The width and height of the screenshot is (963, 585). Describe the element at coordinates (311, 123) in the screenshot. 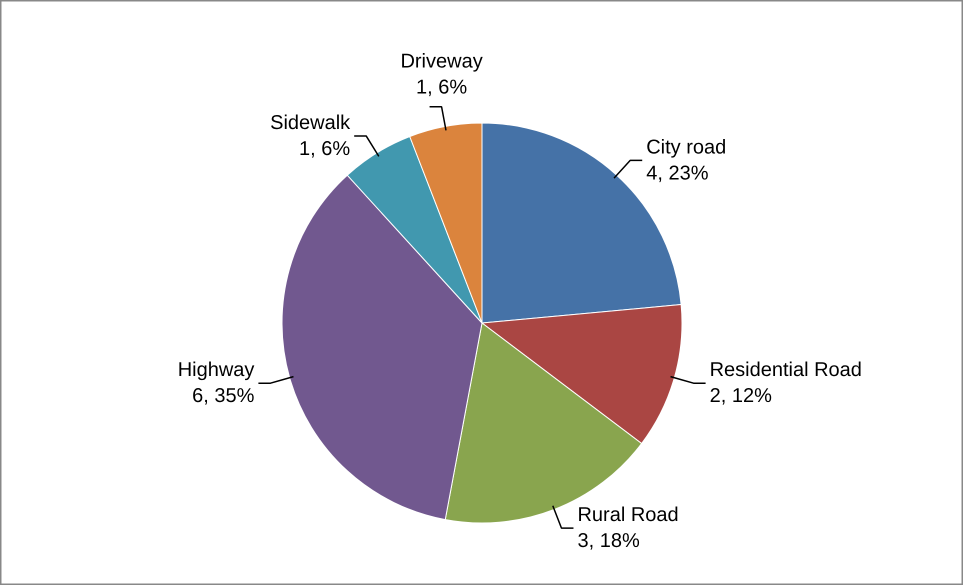

I see `slice-label: Sidewalk` at that location.